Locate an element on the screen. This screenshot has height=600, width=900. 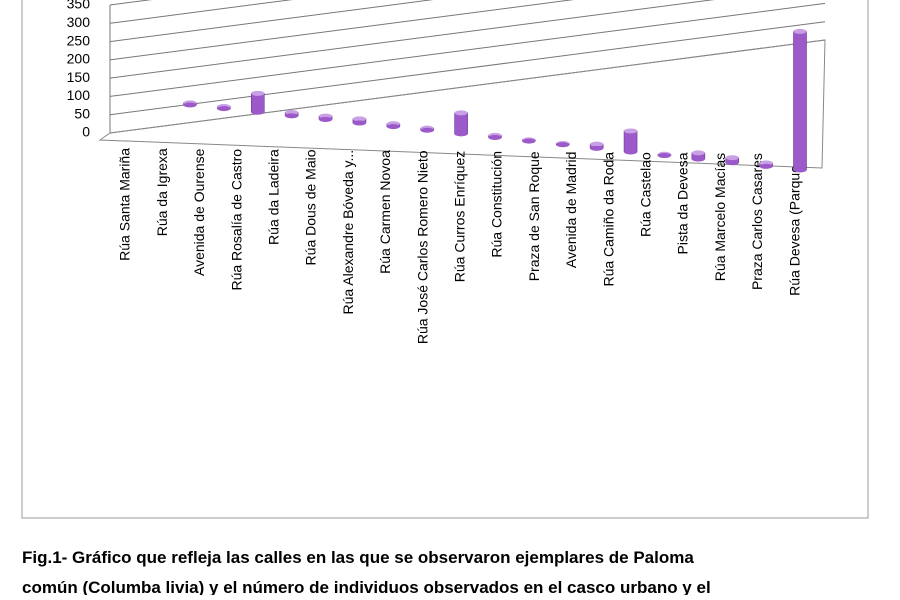
y-tick-label: 250 is located at coordinates (79, 40).